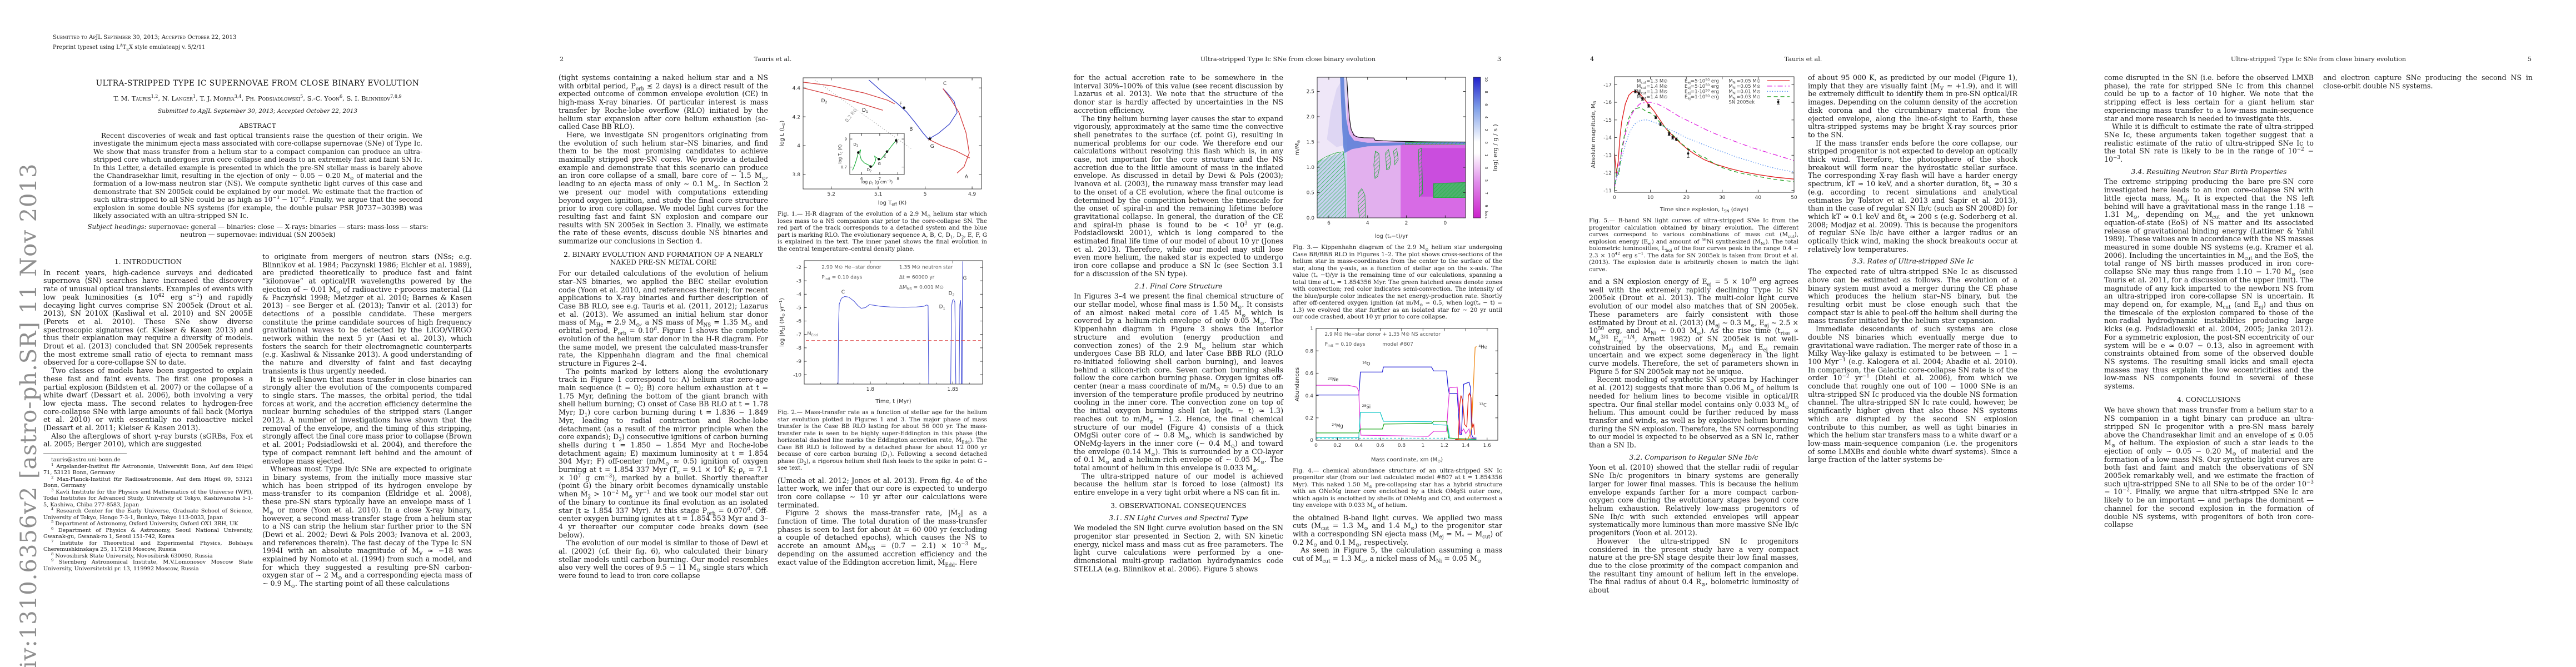  I want to click on svg-text: 30, so click(1722, 198).